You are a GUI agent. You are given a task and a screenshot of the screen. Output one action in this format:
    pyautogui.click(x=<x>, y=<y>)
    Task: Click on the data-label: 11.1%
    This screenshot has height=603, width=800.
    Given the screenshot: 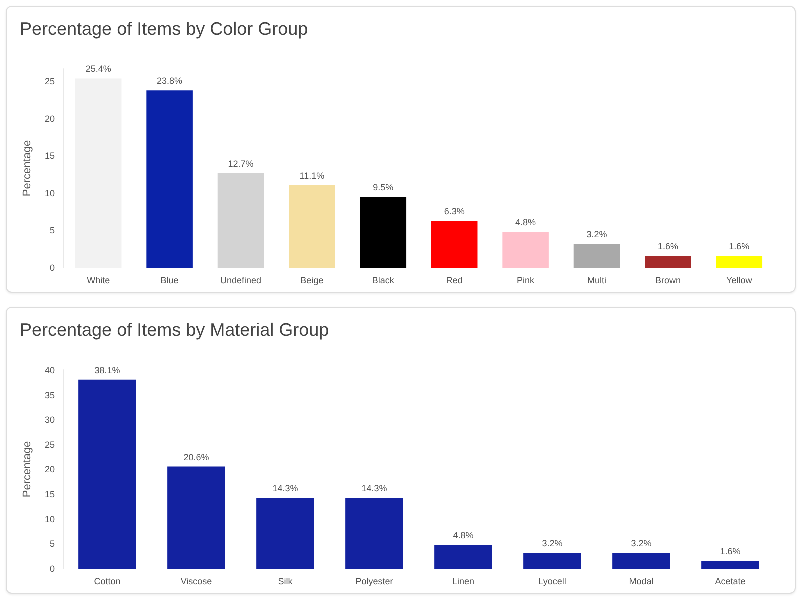 What is the action you would take?
    pyautogui.click(x=312, y=175)
    